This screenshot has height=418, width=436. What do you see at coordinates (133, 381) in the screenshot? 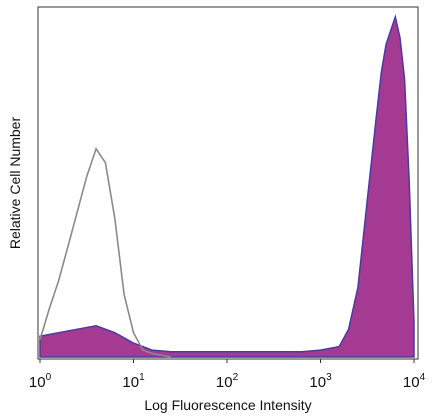
I see `x-tick-label-1: 10¹` at bounding box center [133, 381].